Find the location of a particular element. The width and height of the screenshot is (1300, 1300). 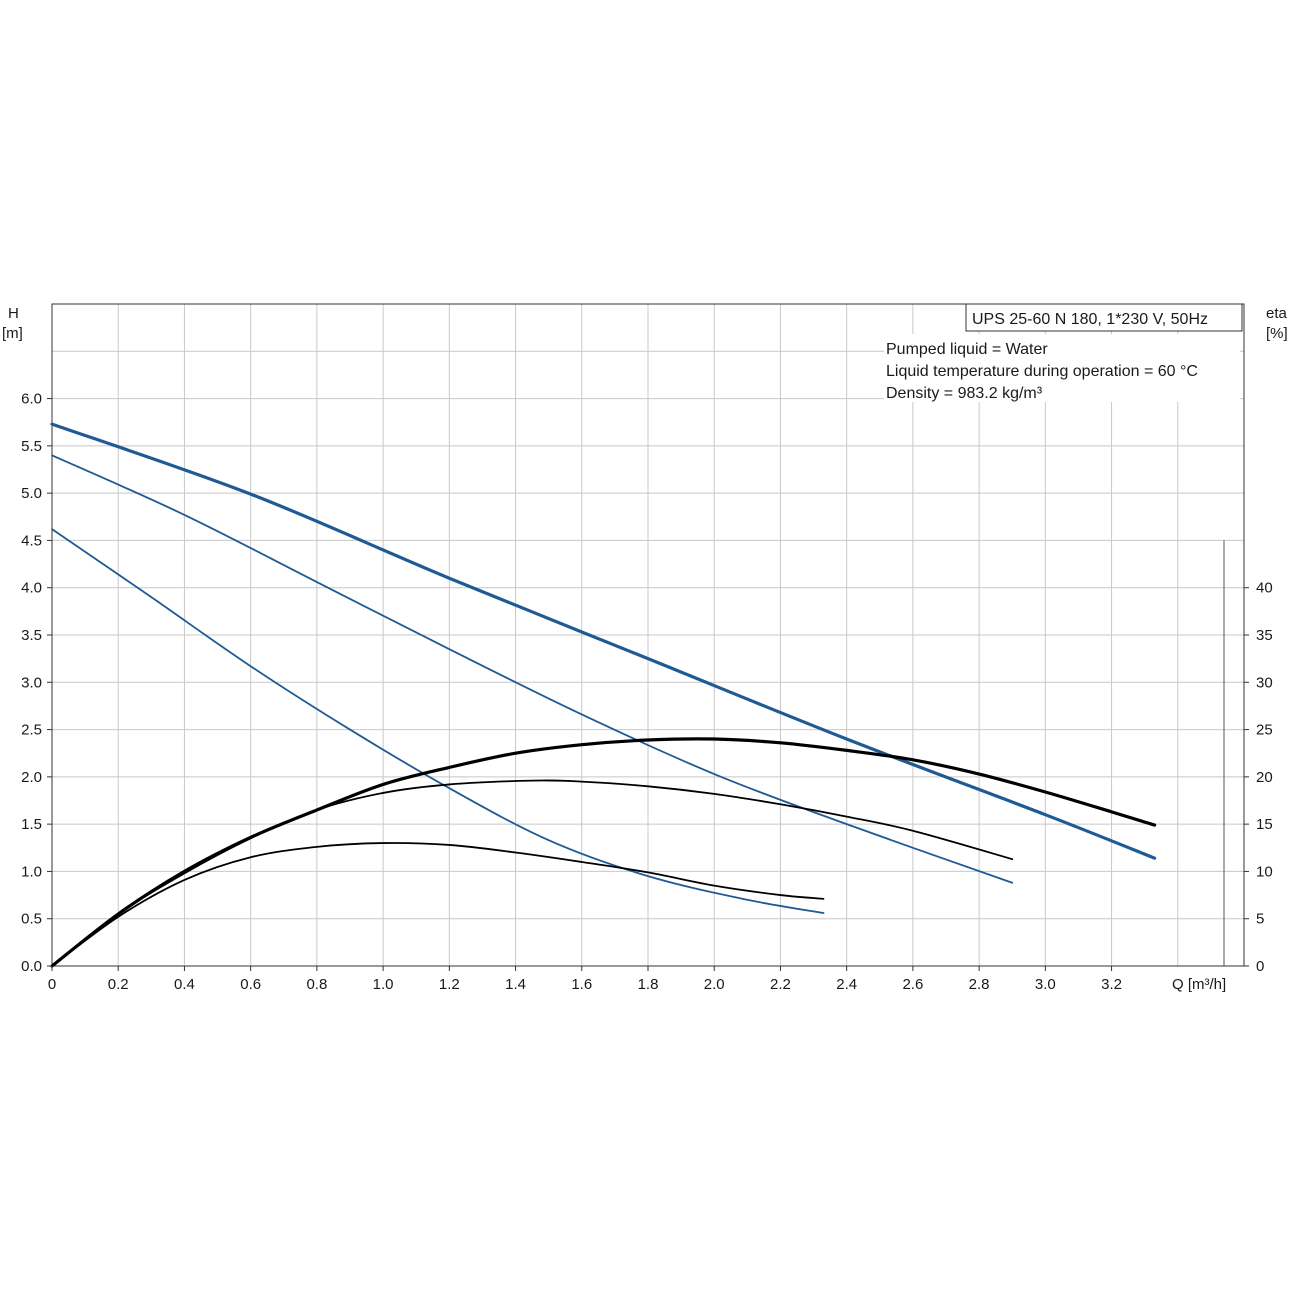

x-tick-label: 1.6 is located at coordinates (581, 984).